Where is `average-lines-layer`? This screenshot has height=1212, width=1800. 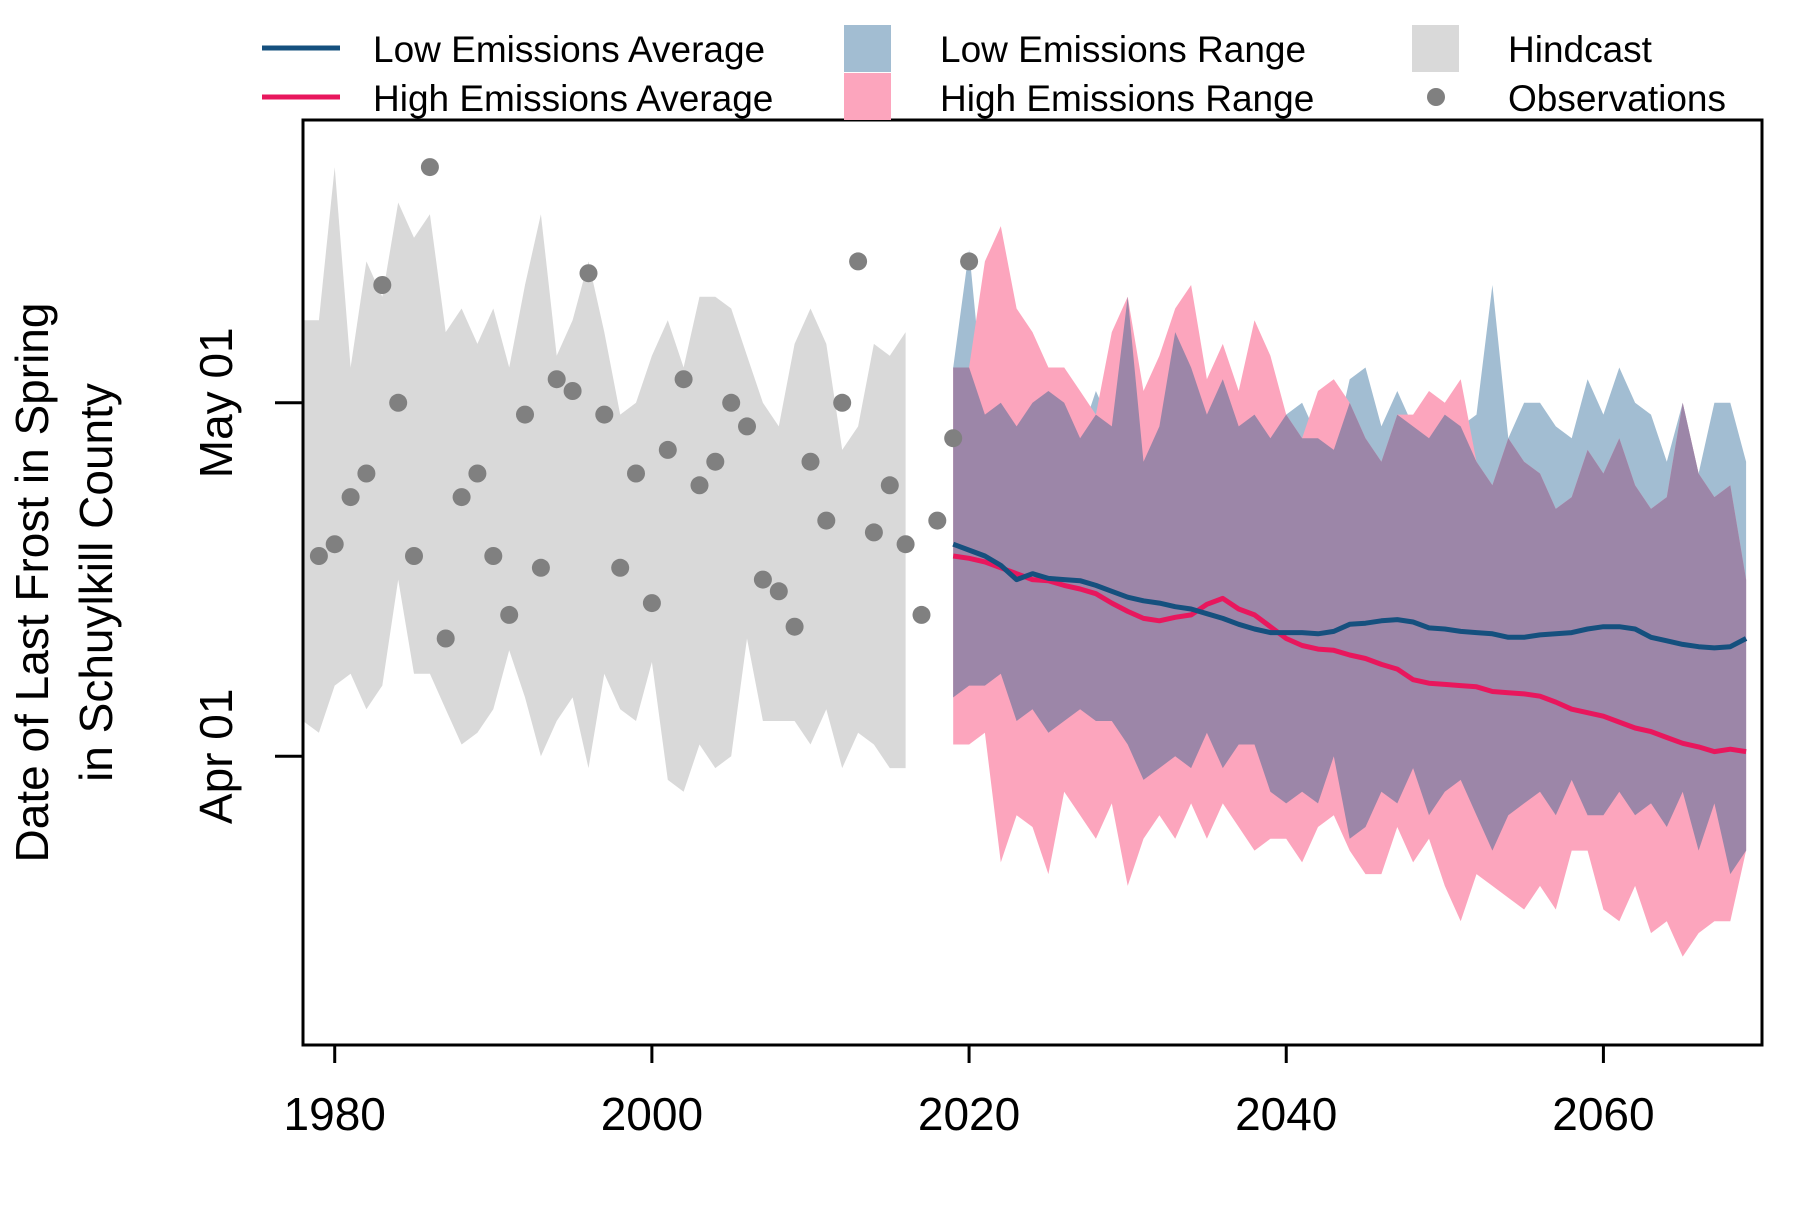
average-lines-layer is located at coordinates (1350, 648).